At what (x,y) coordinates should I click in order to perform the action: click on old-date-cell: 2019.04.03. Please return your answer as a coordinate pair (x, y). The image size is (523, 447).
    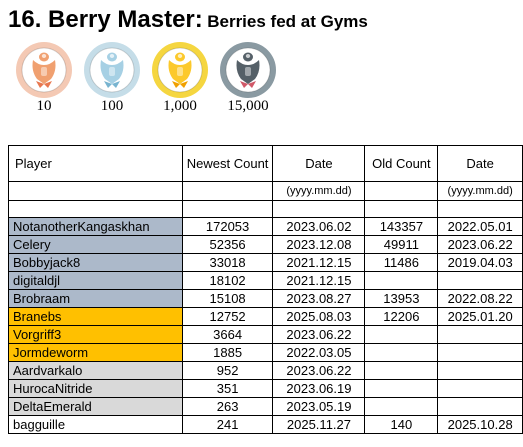
    Looking at the image, I should click on (480, 262).